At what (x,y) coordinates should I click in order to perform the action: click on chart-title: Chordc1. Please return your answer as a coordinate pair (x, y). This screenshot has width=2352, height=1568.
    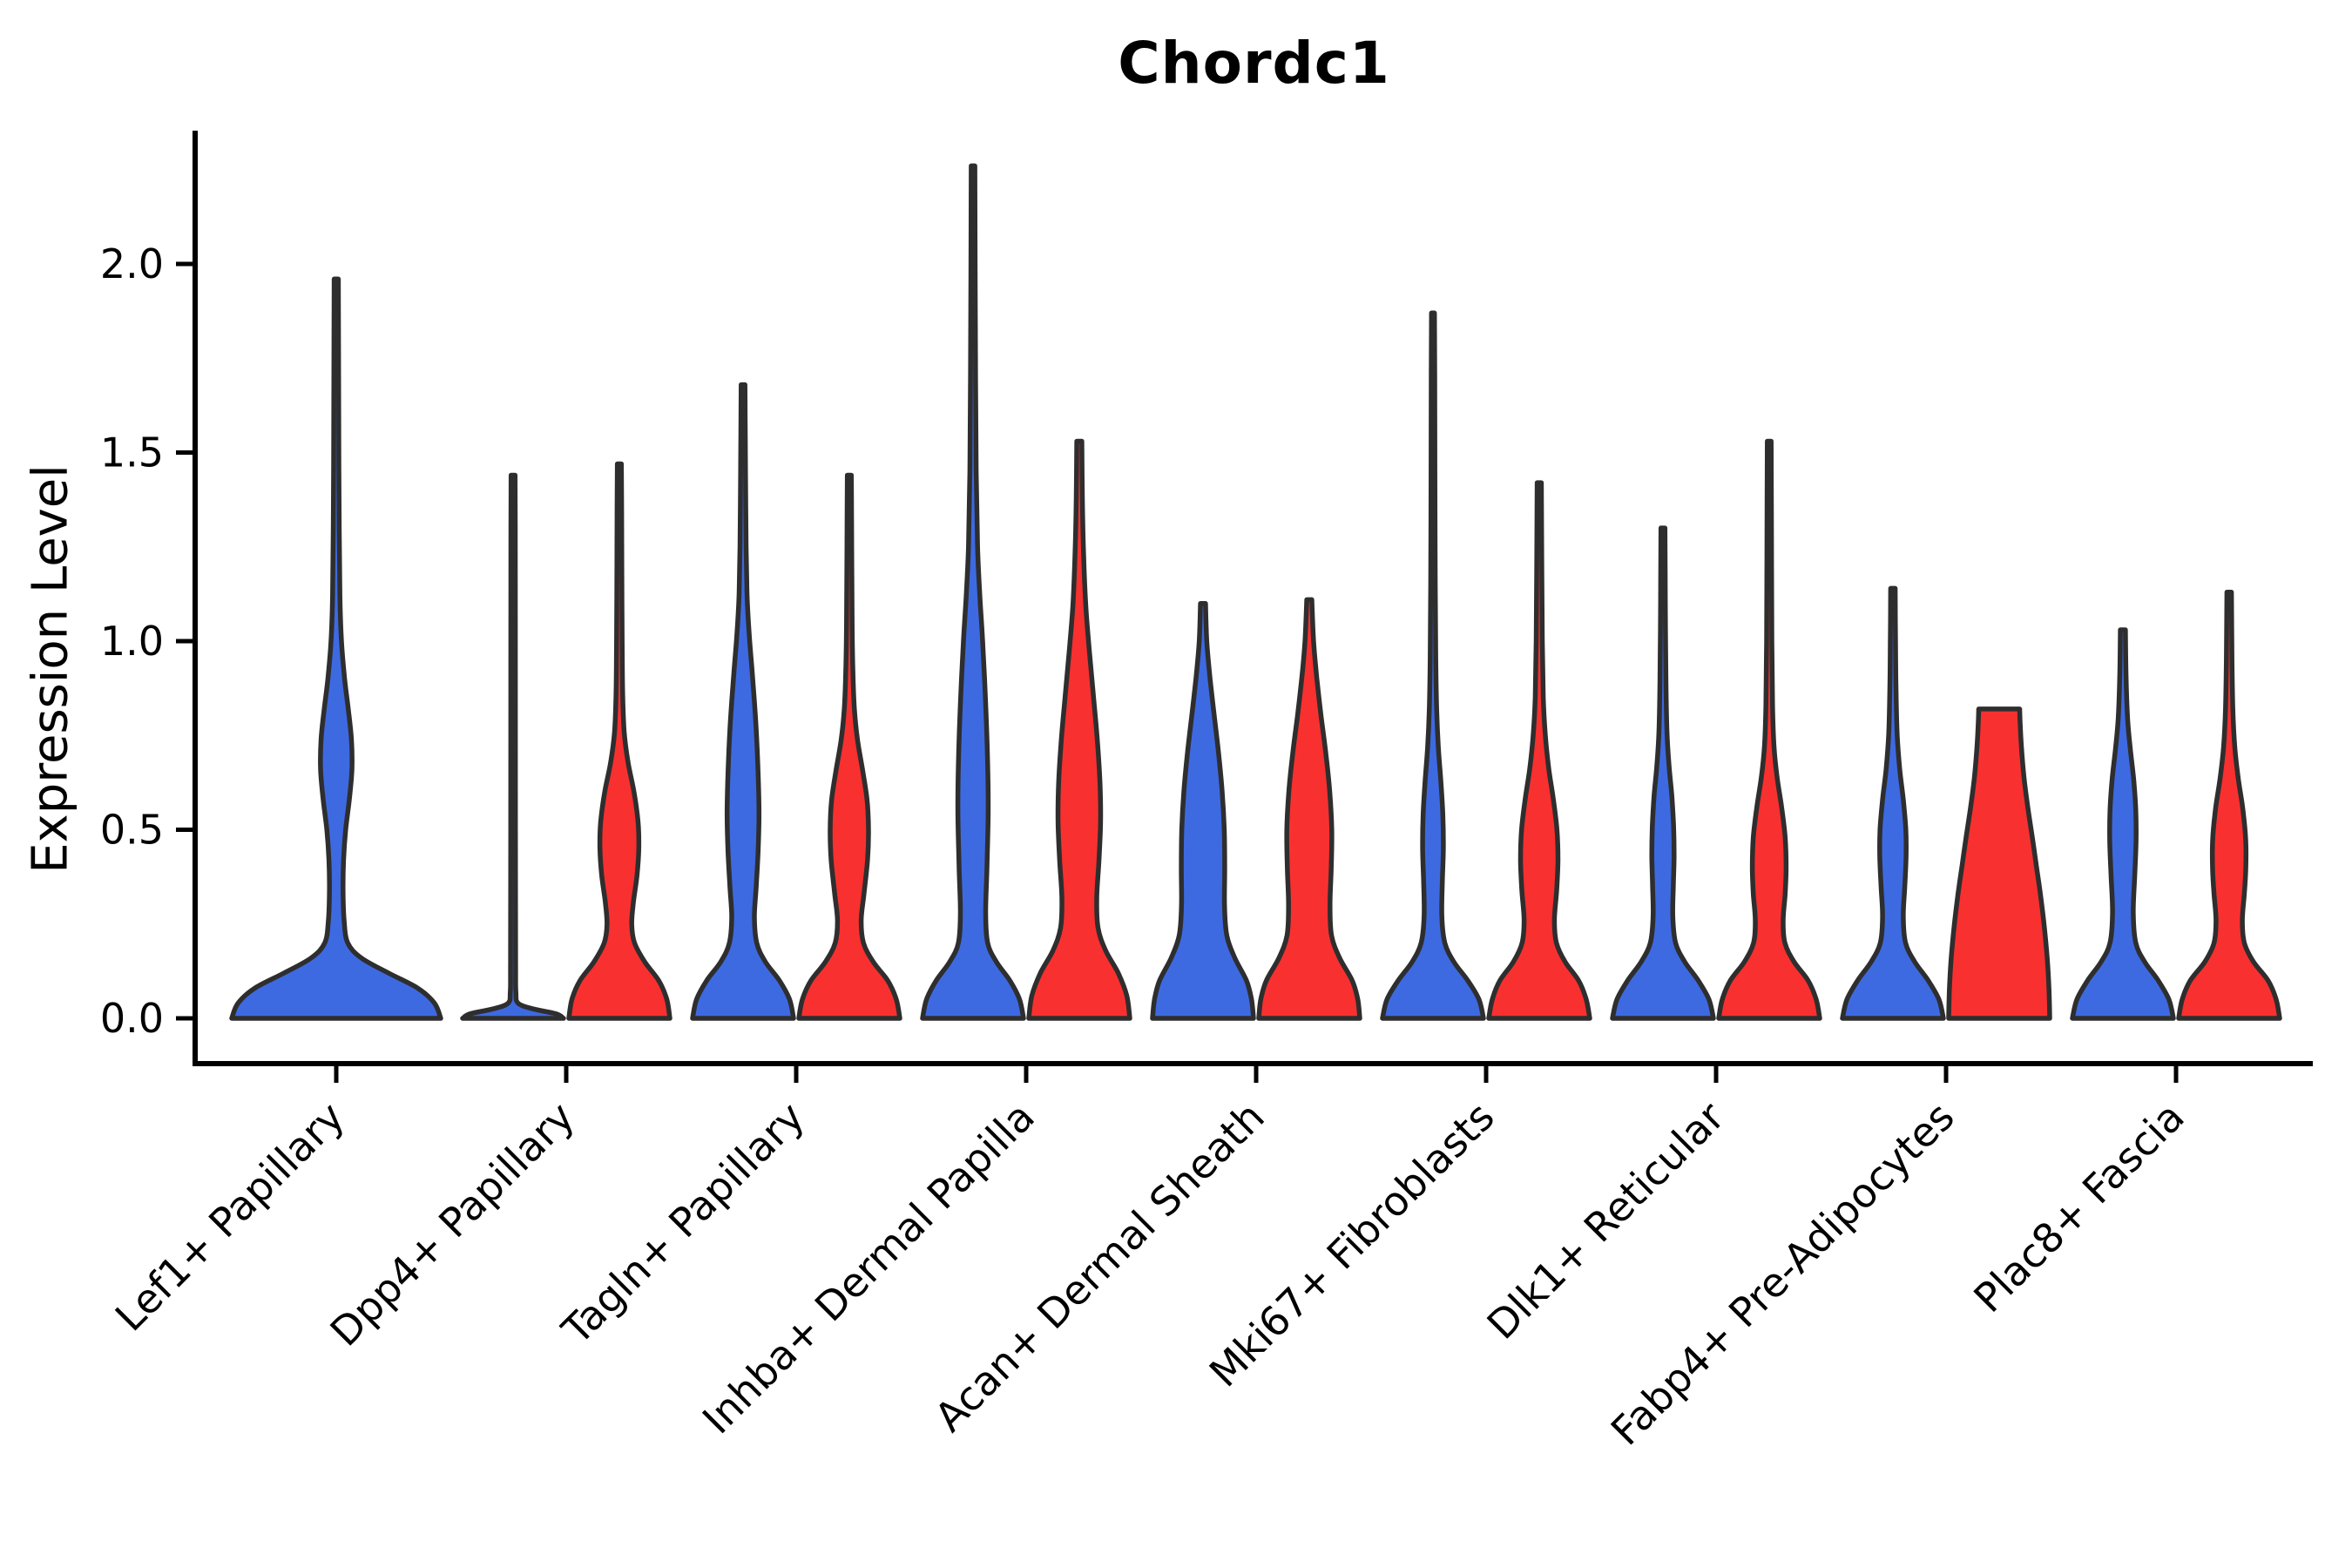
    Looking at the image, I should click on (1254, 64).